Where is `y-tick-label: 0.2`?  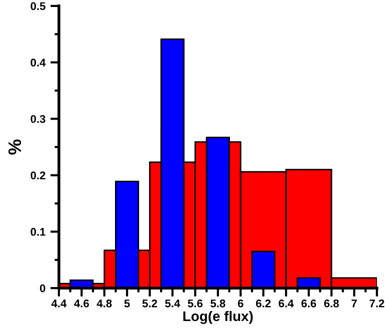 y-tick-label: 0.2 is located at coordinates (38, 175).